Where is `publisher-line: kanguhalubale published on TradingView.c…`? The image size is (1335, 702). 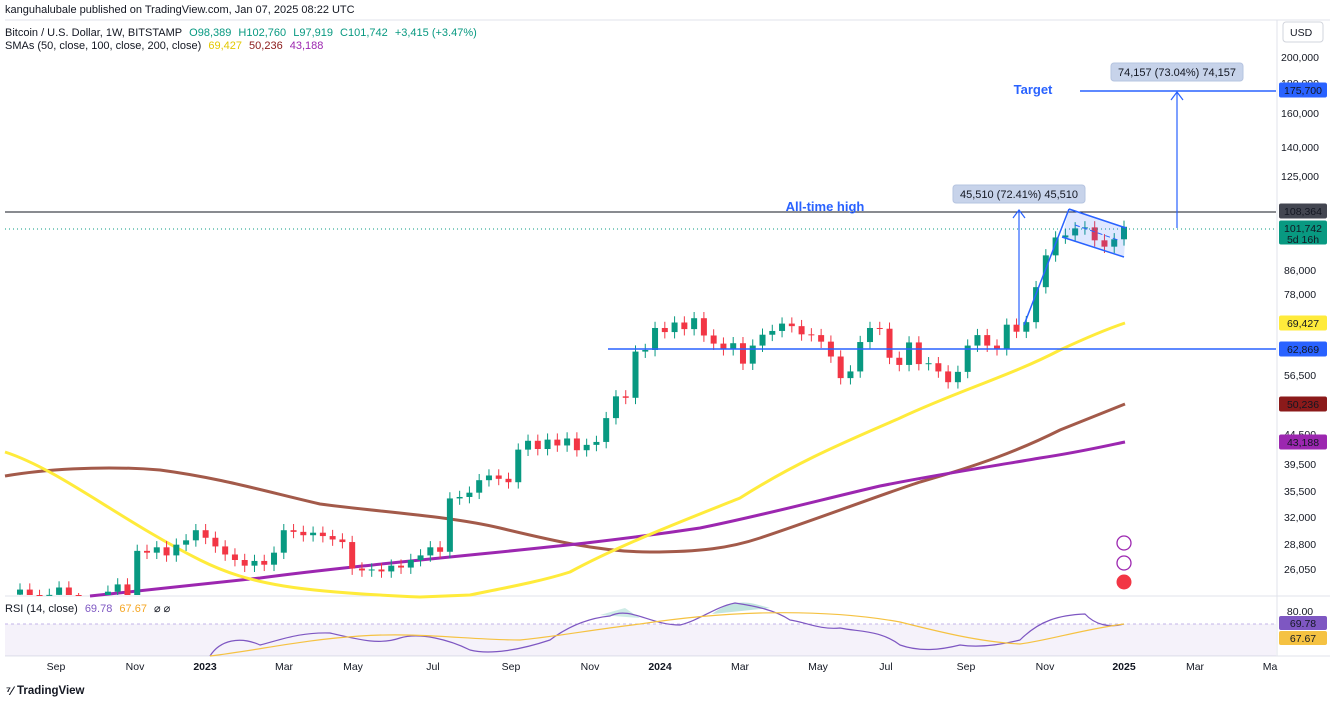 publisher-line: kanguhalubale published on TradingView.c… is located at coordinates (180, 10).